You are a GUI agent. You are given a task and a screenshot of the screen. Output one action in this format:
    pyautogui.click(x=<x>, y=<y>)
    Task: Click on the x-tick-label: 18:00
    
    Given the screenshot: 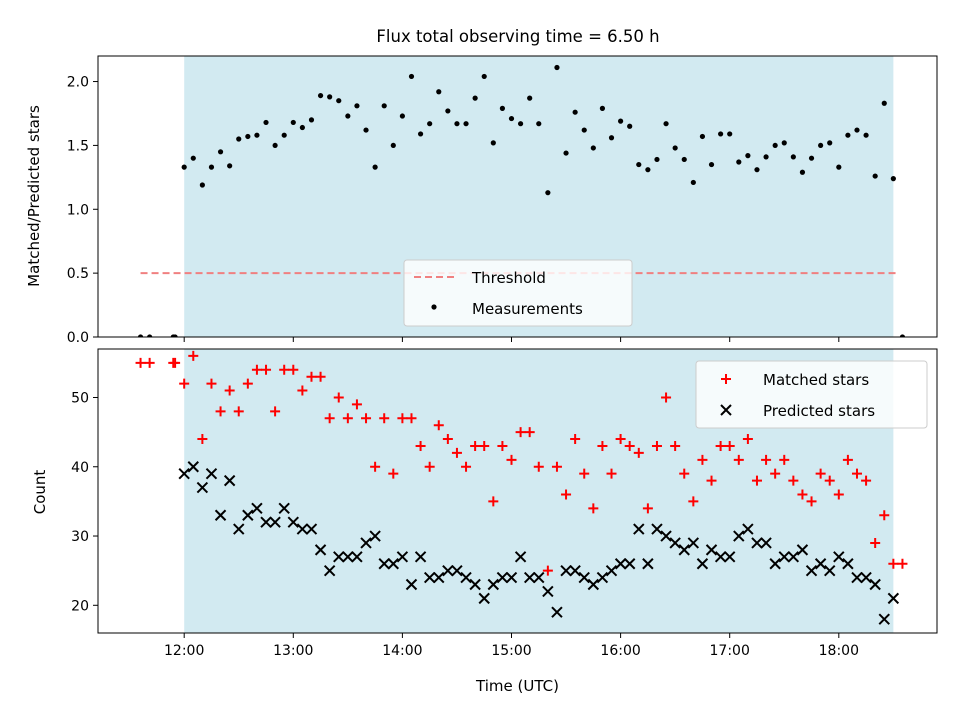 What is the action you would take?
    pyautogui.click(x=839, y=651)
    